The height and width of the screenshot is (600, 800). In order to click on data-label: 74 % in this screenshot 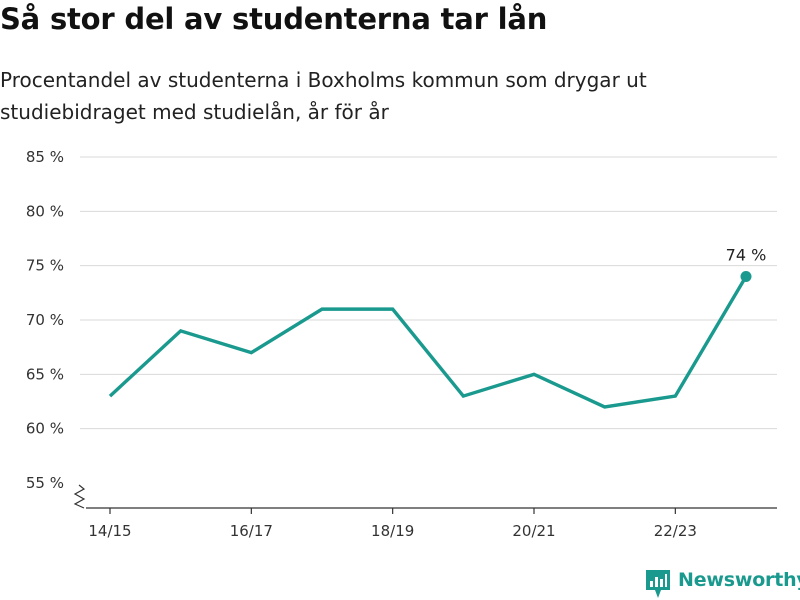, I will do `click(746, 255)`.